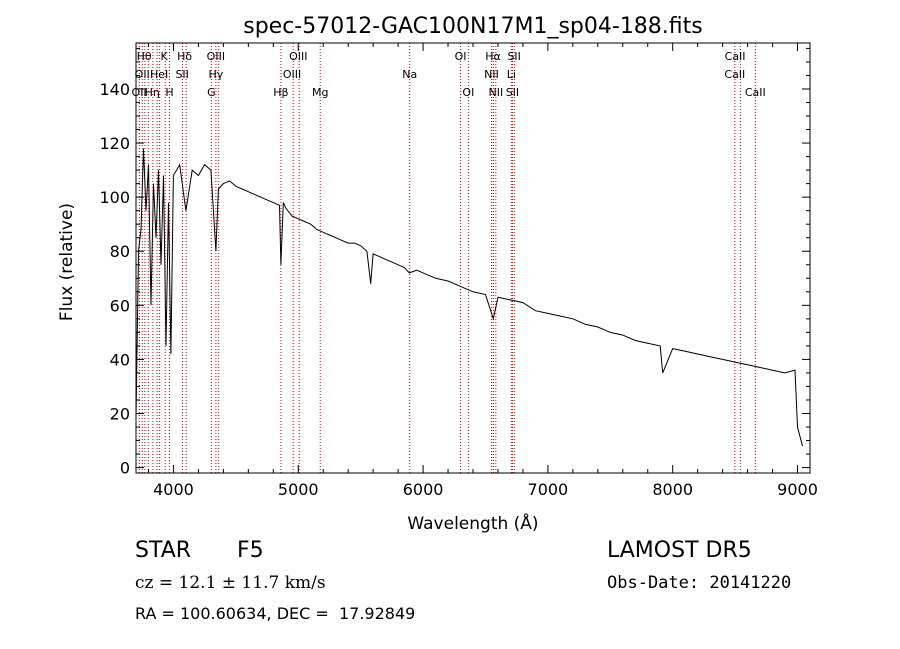 This screenshot has width=900, height=649. I want to click on object-subclass: F5, so click(250, 550).